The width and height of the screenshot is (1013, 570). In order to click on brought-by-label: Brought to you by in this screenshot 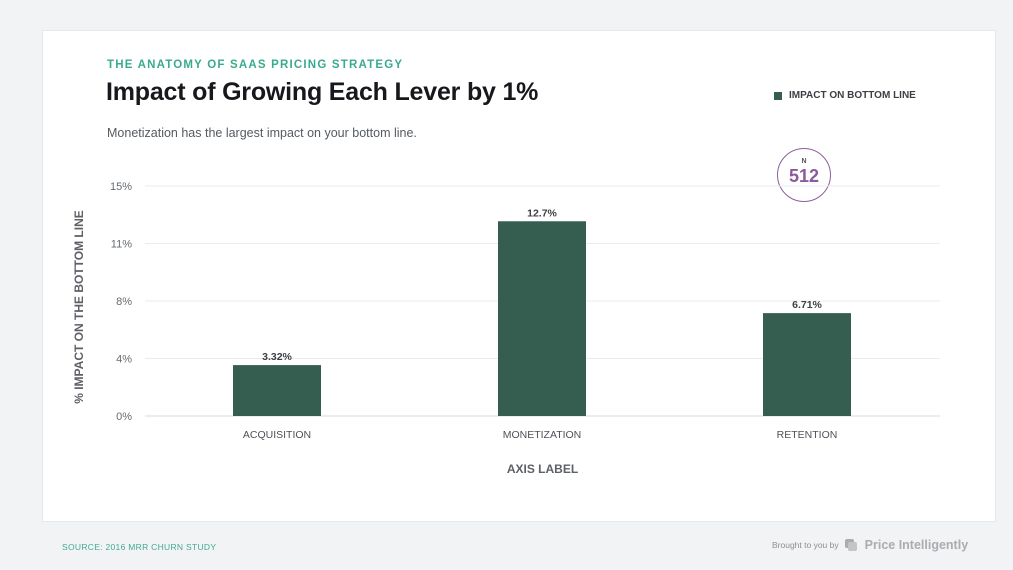, I will do `click(805, 545)`.